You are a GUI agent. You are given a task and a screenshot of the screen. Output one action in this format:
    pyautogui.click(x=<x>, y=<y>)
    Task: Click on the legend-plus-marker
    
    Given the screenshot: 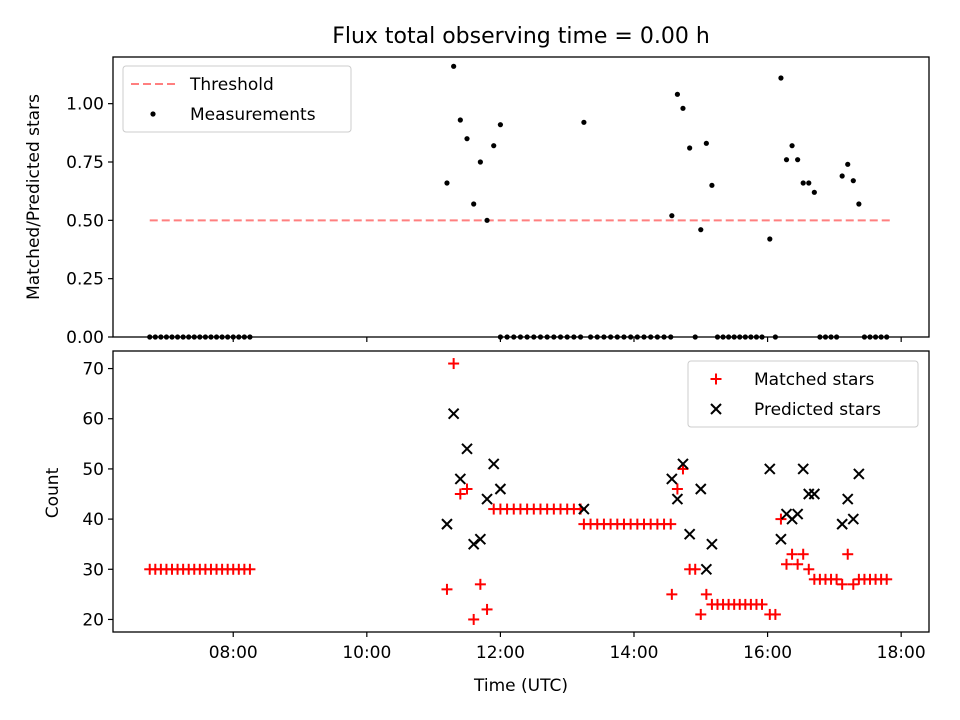 What is the action you would take?
    pyautogui.click(x=716, y=379)
    